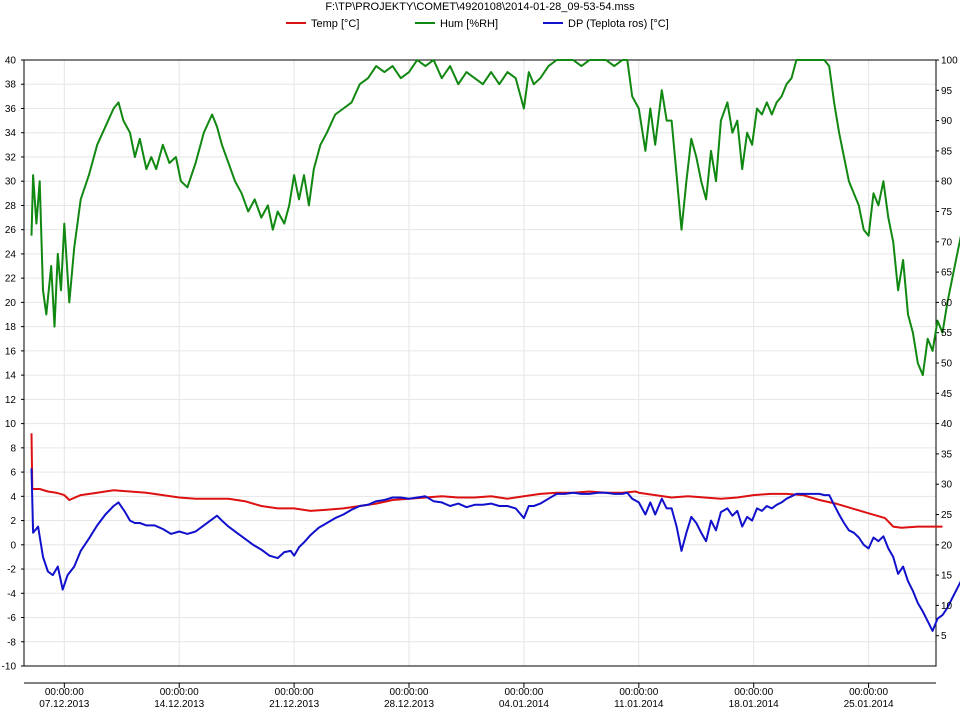  Describe the element at coordinates (11, 351) in the screenshot. I see `left-tick-label: 16` at that location.